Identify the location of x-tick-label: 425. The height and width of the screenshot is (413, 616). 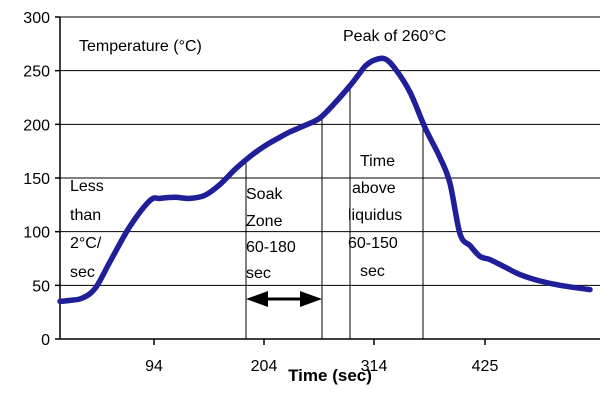
(485, 366).